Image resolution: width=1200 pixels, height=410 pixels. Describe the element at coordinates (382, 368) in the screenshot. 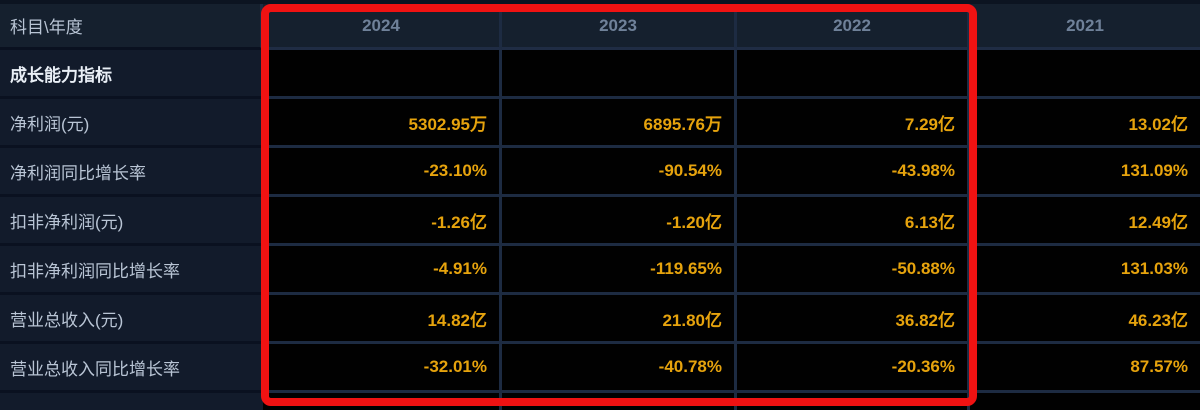

I see `metric-value: -32.01%` at that location.